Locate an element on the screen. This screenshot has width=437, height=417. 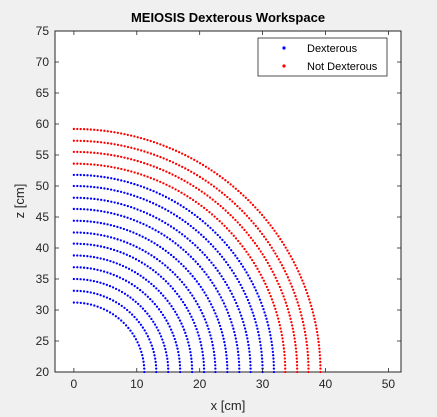
y-tick-label: 45 is located at coordinates (43, 217).